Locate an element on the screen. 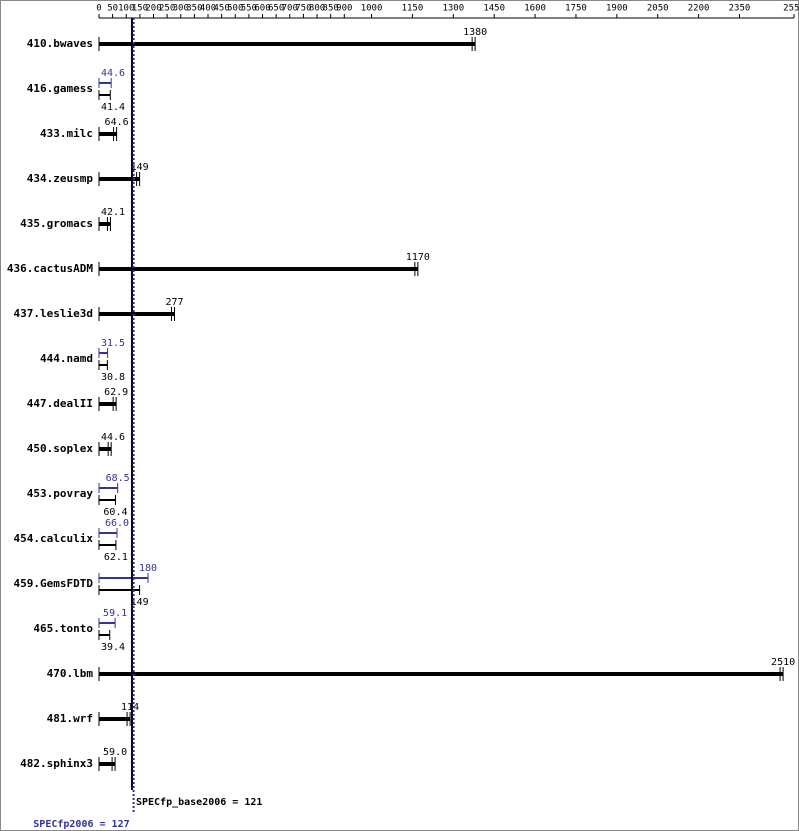  category-label: 410.bwaves is located at coordinates (60, 43).